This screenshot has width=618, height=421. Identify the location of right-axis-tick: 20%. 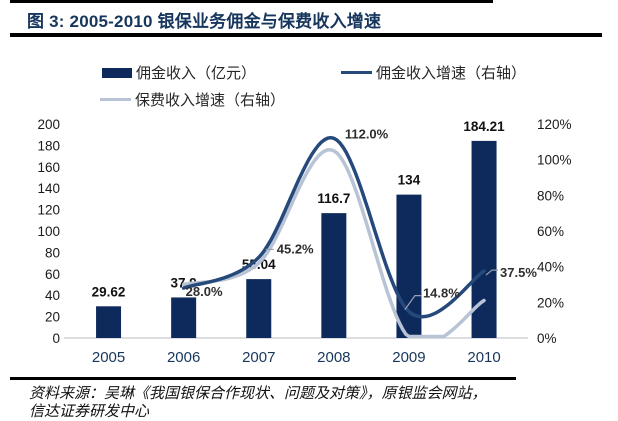
(550, 302).